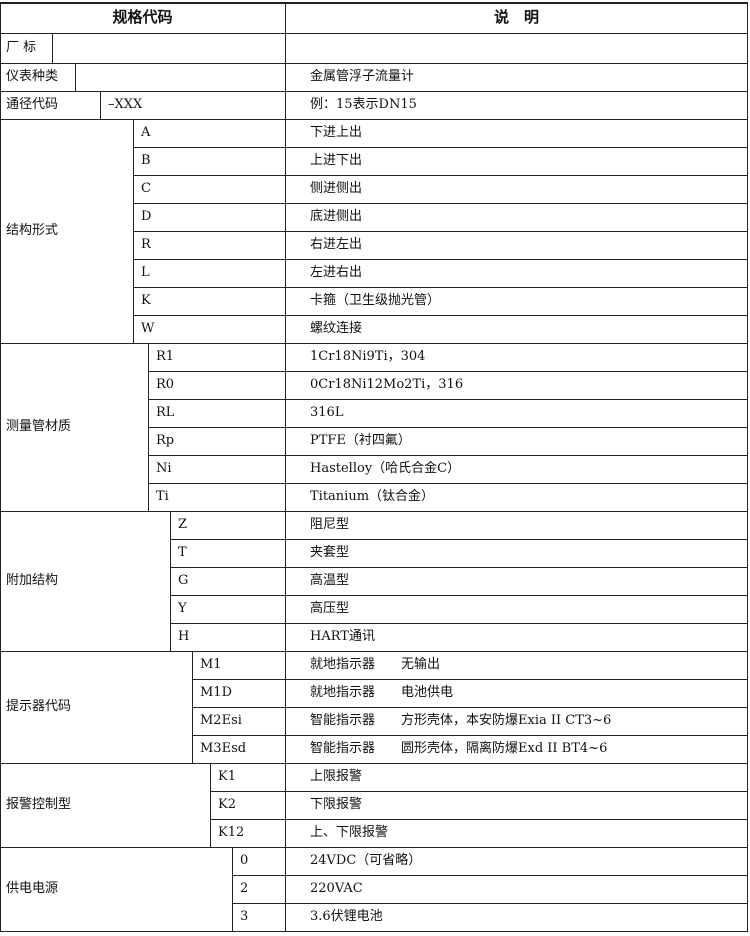 The image size is (750, 936). Describe the element at coordinates (330, 608) in the screenshot. I see `description: 高压型` at that location.